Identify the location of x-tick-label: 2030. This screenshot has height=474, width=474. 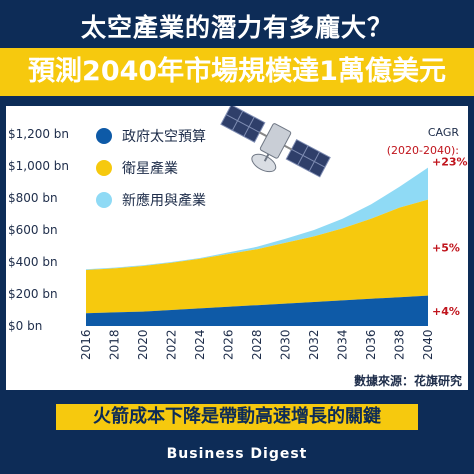
(286, 344).